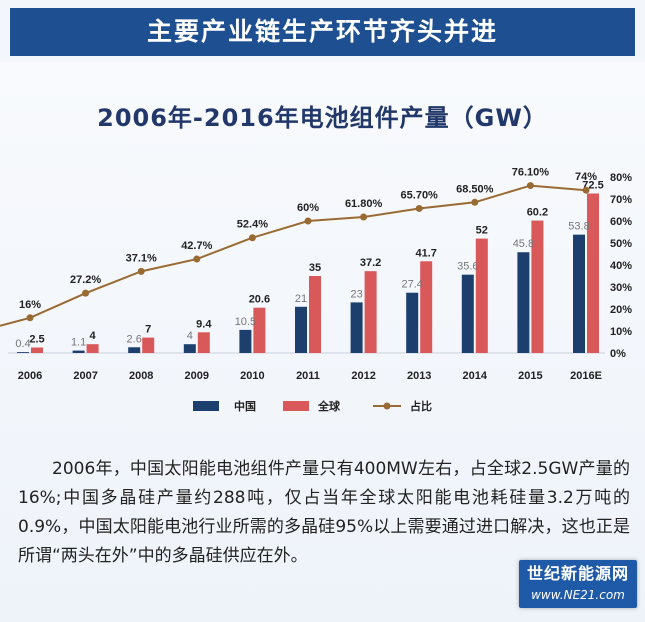  Describe the element at coordinates (475, 202) in the screenshot. I see `share-point-2014` at that location.